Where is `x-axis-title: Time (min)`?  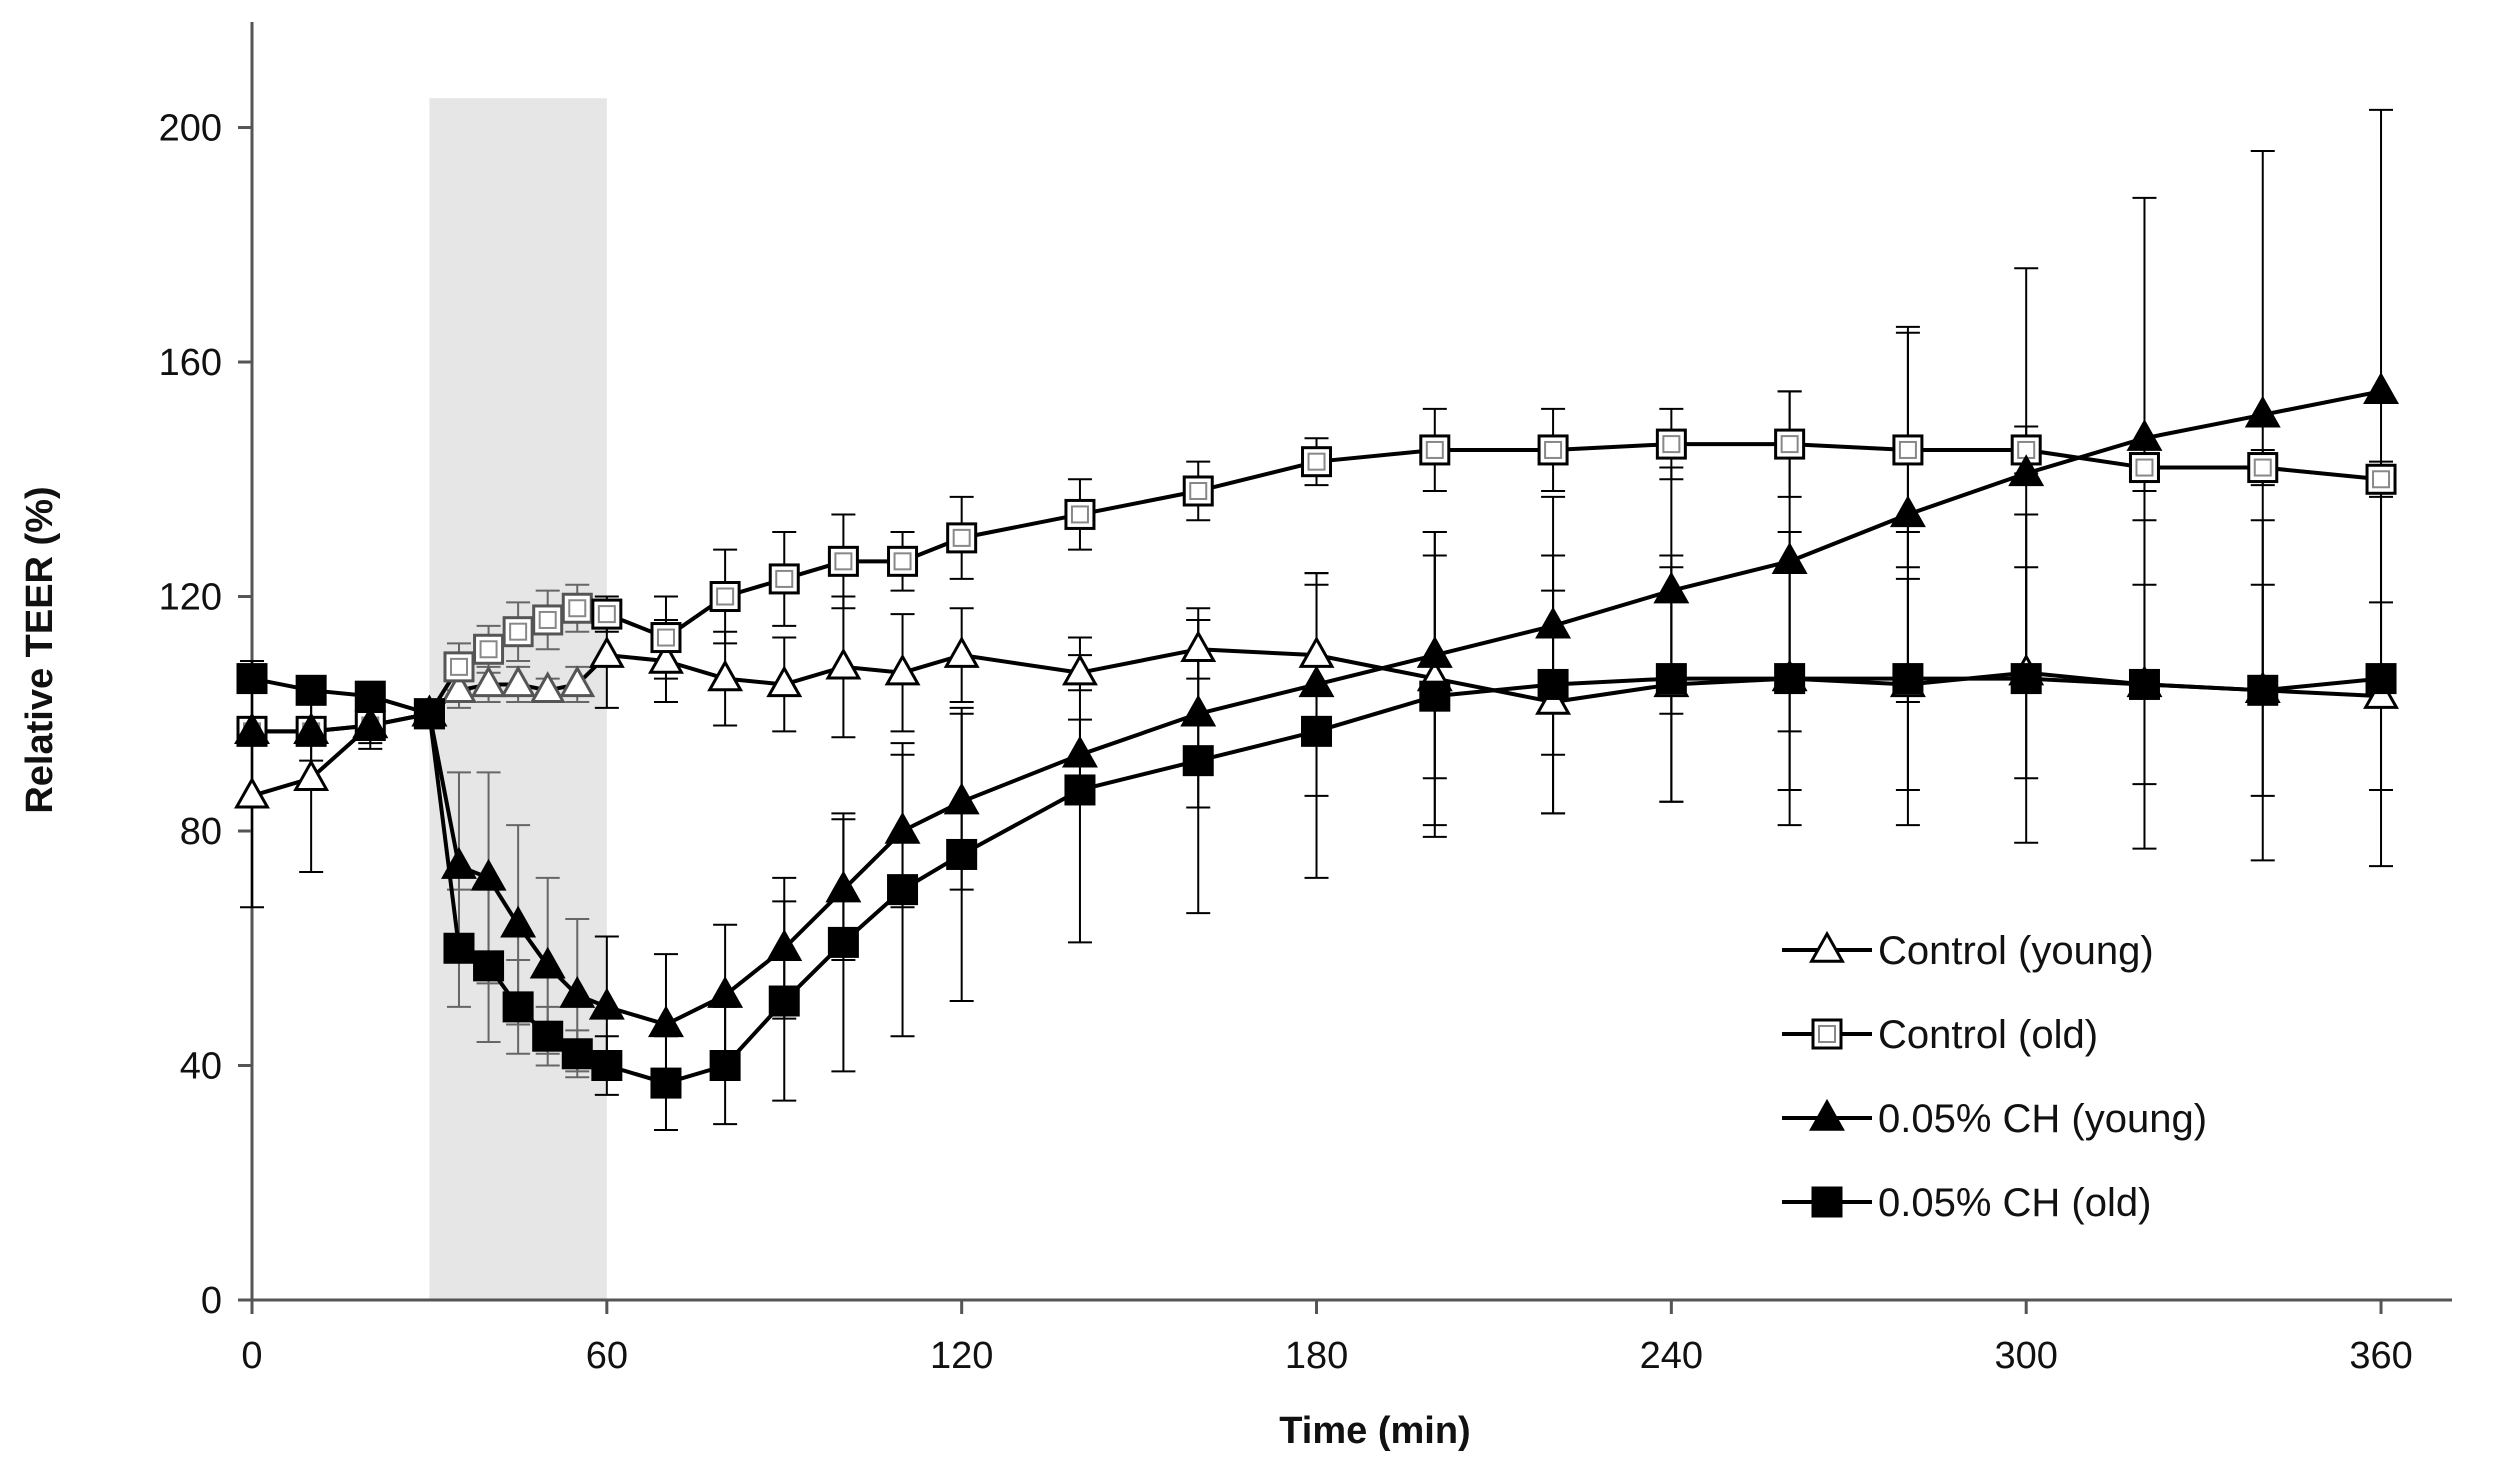 x-axis-title: Time (min) is located at coordinates (1374, 1431).